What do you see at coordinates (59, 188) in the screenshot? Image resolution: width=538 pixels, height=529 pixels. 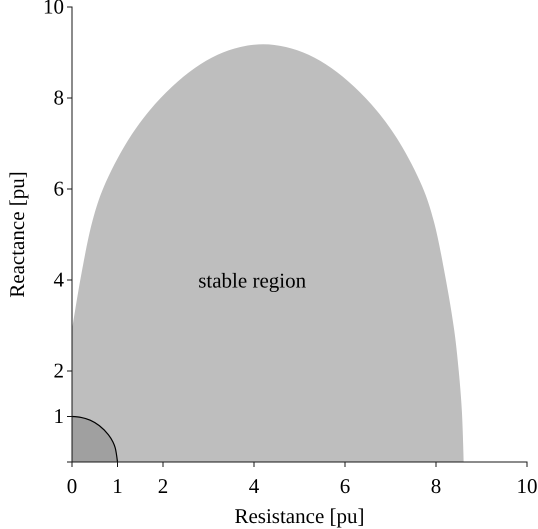 I see `y-tick-label: 6` at bounding box center [59, 188].